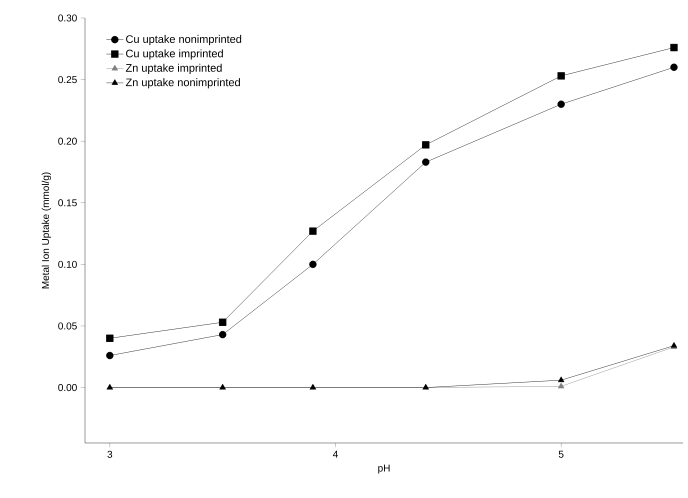 Image resolution: width=688 pixels, height=498 pixels. Describe the element at coordinates (67, 141) in the screenshot. I see `y-tick-label: 0.20` at that location.